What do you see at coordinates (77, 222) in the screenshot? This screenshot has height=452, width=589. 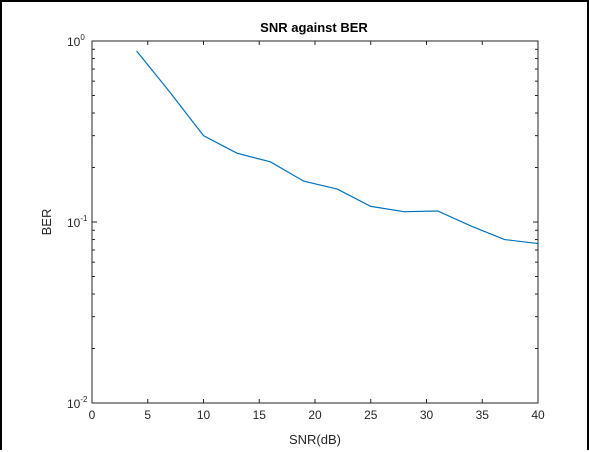 I see `y-tick-label: 10⁻¹` at bounding box center [77, 222].